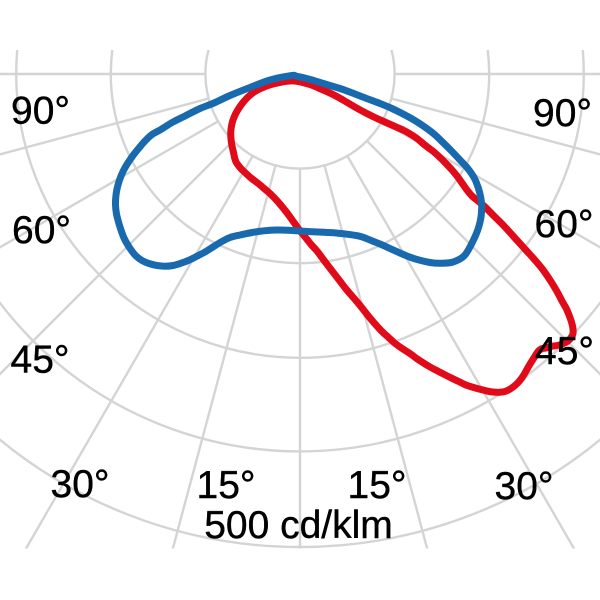  I want to click on svg-text: 500 cd/klm, so click(298, 525).